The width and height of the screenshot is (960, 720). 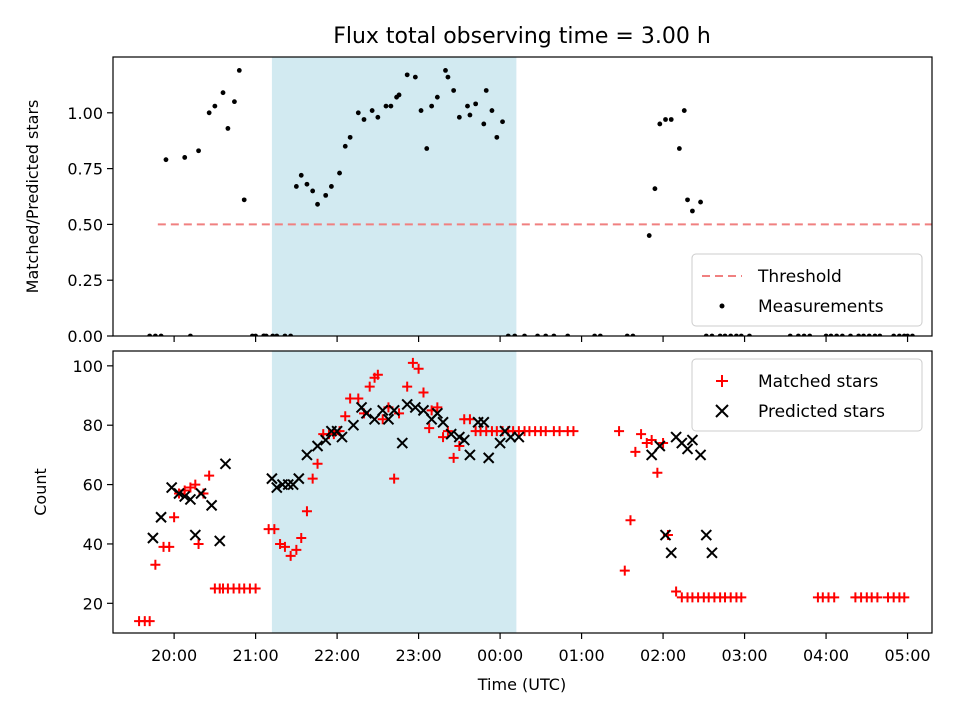 What do you see at coordinates (663, 655) in the screenshot?
I see `x-tick-label: 02:00` at bounding box center [663, 655].